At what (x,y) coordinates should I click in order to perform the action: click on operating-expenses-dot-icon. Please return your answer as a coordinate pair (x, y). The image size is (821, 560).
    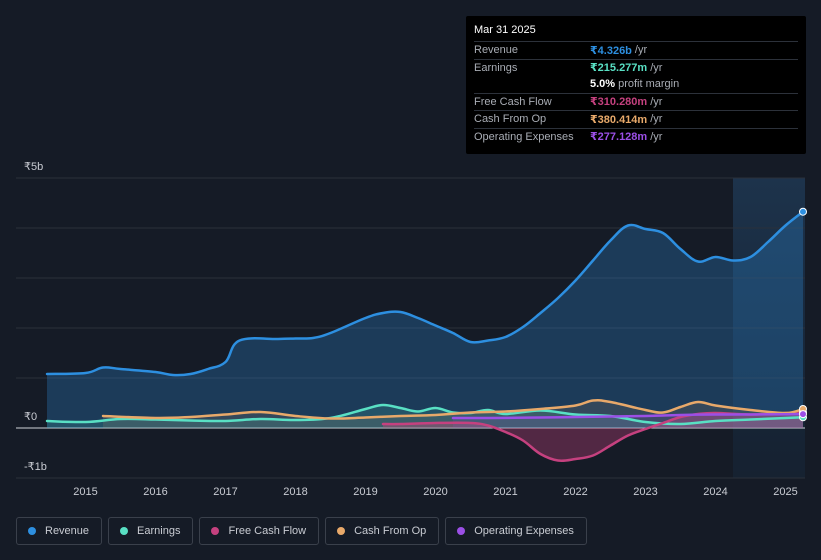
    Looking at the image, I should click on (461, 531).